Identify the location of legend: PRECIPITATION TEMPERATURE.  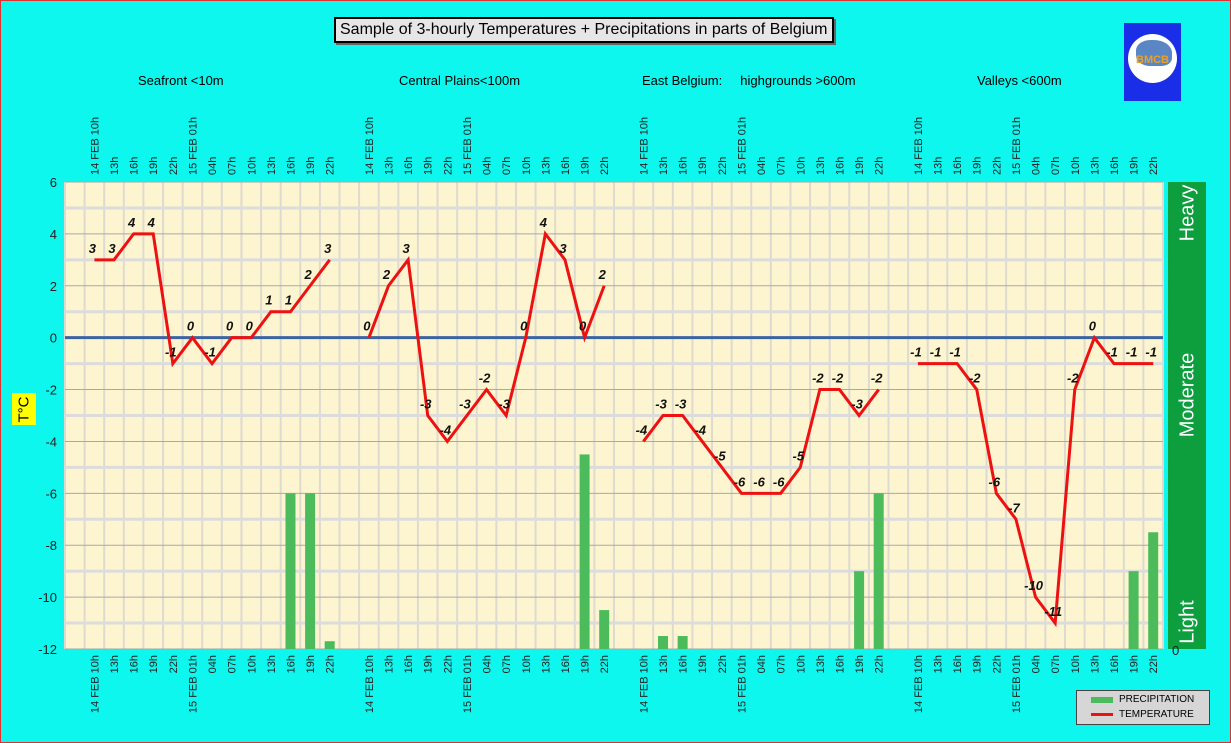
(1143, 707).